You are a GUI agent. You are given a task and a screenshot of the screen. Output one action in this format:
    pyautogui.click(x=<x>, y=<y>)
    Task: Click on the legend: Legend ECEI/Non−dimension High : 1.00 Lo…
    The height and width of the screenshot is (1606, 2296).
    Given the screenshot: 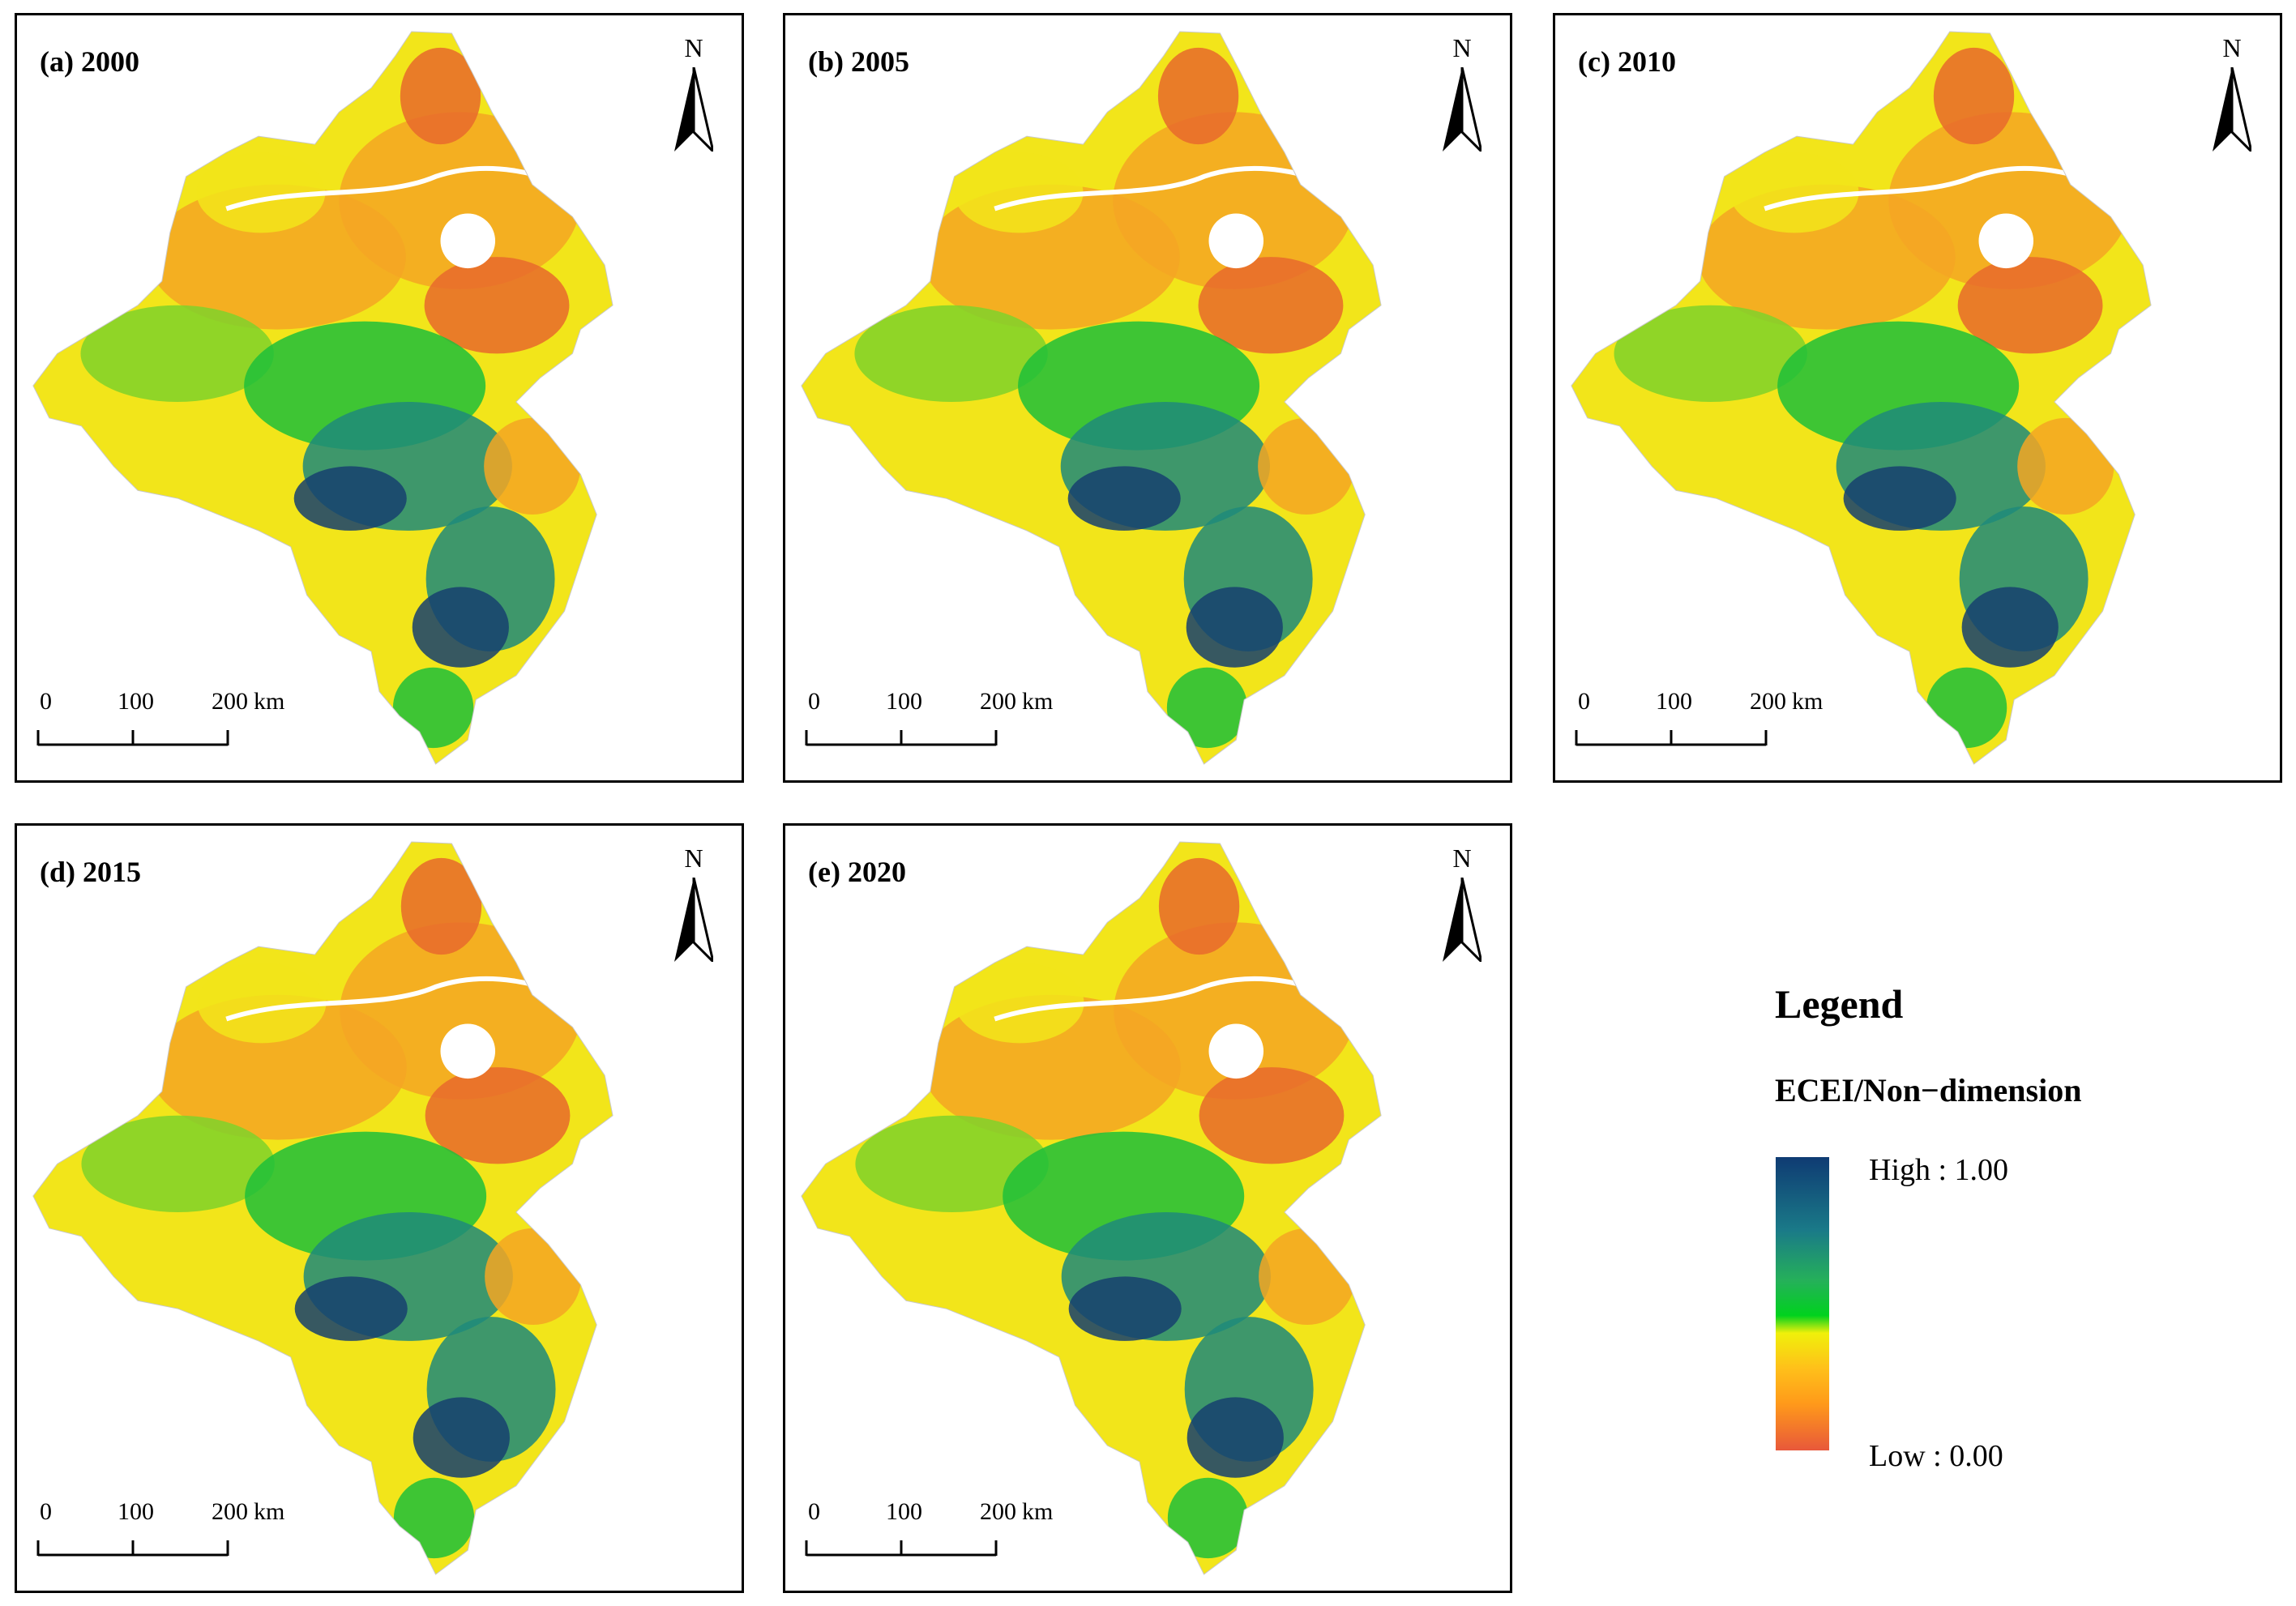 What is the action you would take?
    pyautogui.click(x=2018, y=1247)
    